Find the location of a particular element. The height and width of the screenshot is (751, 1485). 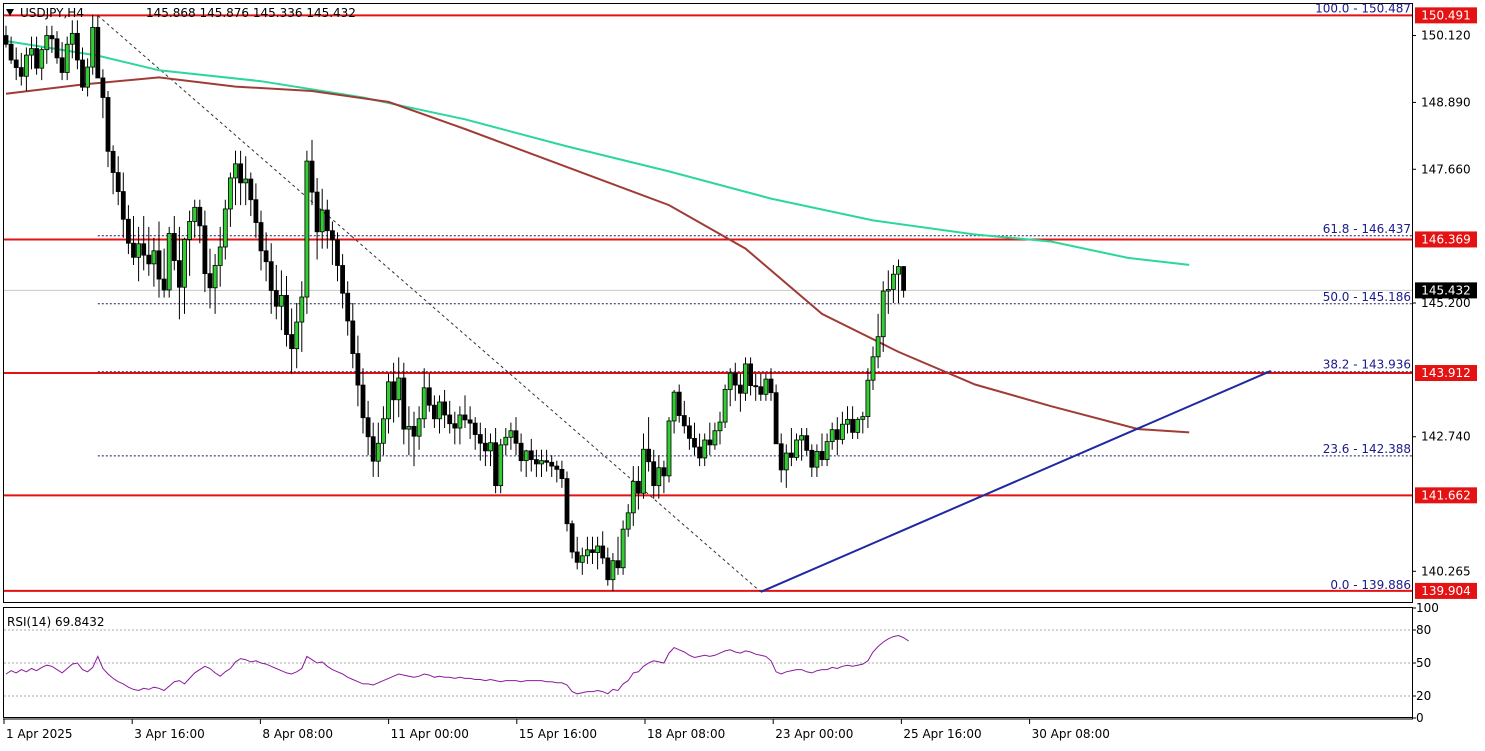

price-tick-label-5: 140.265 is located at coordinates (1446, 571).